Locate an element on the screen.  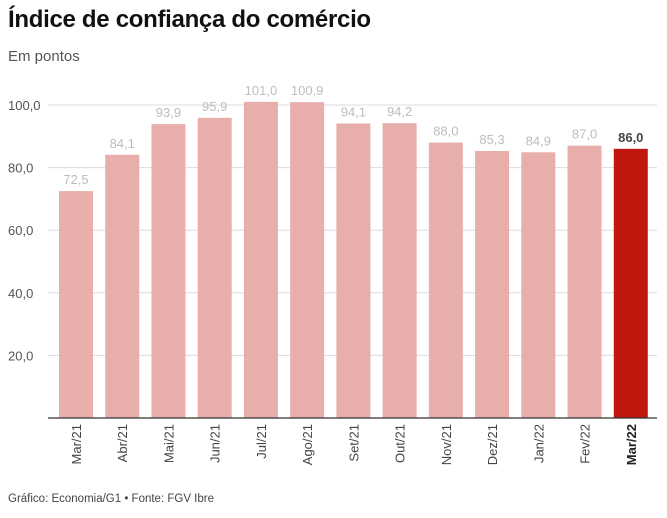
x-tick-label: Fev/22 is located at coordinates (585, 444).